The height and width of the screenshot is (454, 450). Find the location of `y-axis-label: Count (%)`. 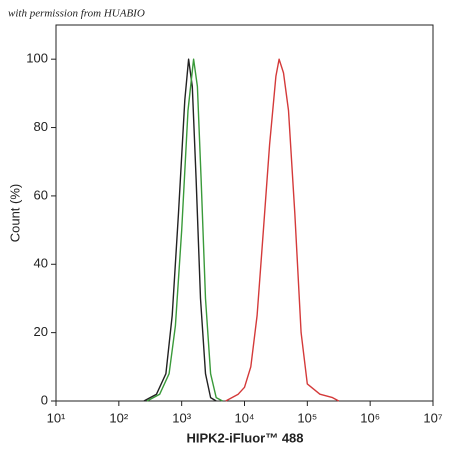

y-axis-label: Count (%) is located at coordinates (14, 213).